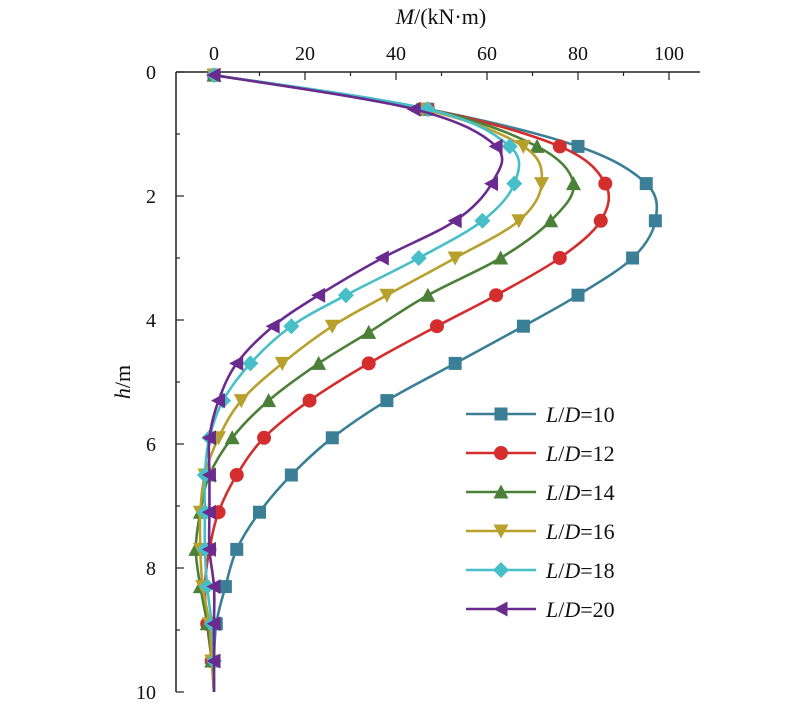 This screenshot has height=710, width=800. Describe the element at coordinates (580, 531) in the screenshot. I see `legend-label: L/D=16` at that location.